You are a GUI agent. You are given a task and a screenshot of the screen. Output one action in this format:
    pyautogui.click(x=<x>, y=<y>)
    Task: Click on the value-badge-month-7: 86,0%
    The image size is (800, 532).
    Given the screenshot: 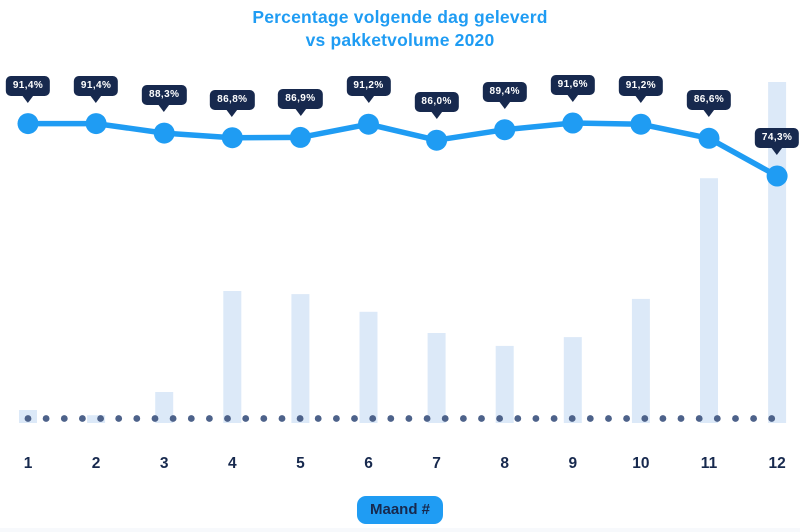 What is the action you would take?
    pyautogui.click(x=436, y=102)
    